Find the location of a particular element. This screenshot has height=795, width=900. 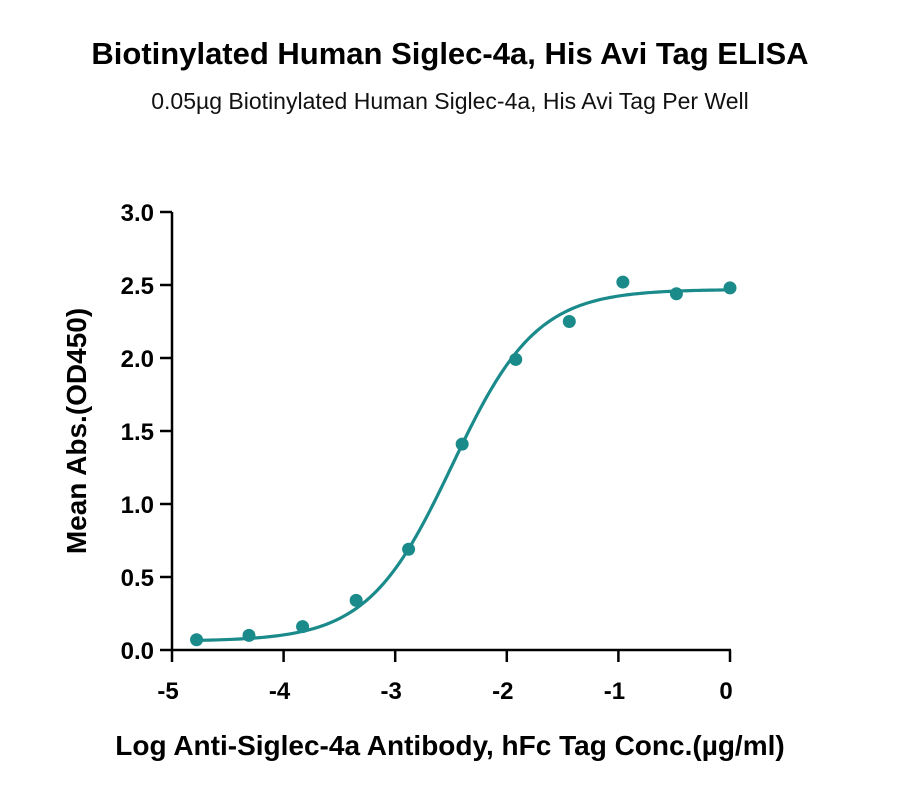

y-axis-label: Mean Abs.(OD450) is located at coordinates (76, 431).